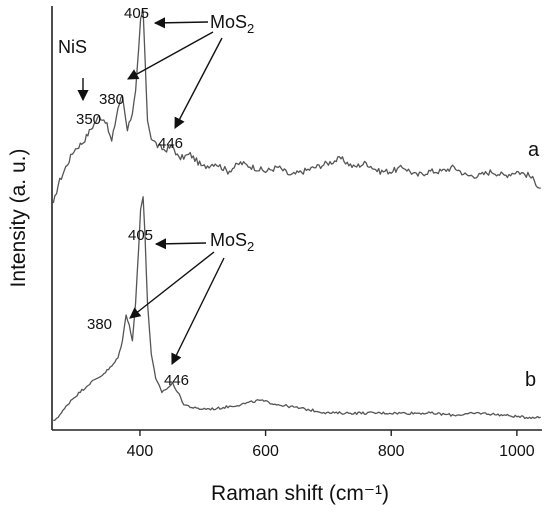 This screenshot has width=550, height=514. Describe the element at coordinates (136, 13) in the screenshot. I see `peak-a-405: 405` at that location.